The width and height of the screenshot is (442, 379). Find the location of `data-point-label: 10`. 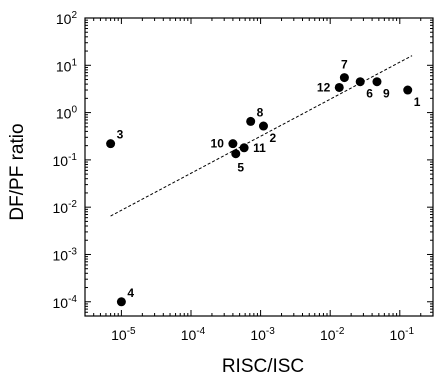

data-point-label: 10 is located at coordinates (218, 144).